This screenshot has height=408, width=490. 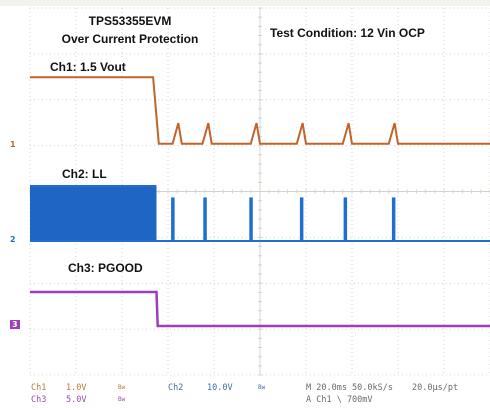 What do you see at coordinates (15, 324) in the screenshot?
I see `ch3-ground-marker: 3` at bounding box center [15, 324].